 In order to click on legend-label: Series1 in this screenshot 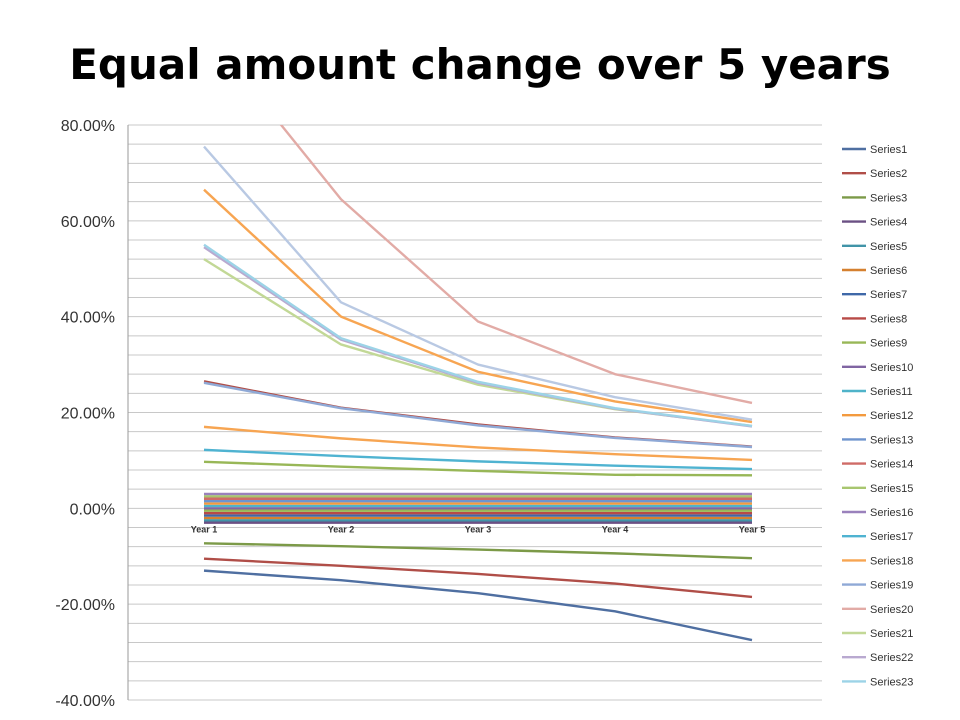, I will do `click(888, 150)`.